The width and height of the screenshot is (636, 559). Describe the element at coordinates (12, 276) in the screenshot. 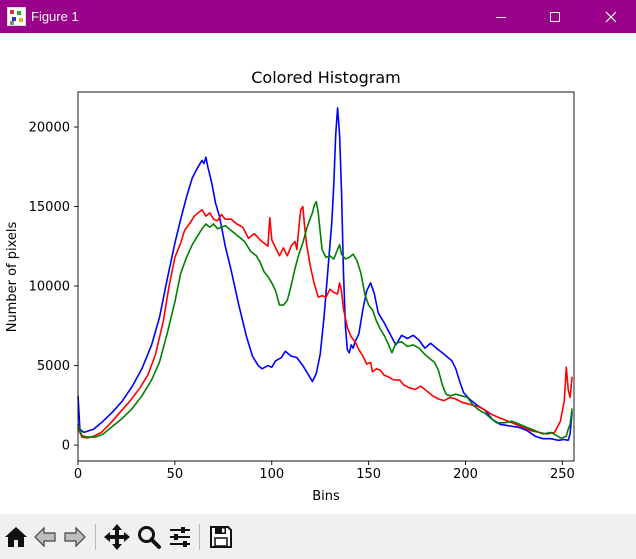

I see `y-axis-label: Number of pixels` at that location.